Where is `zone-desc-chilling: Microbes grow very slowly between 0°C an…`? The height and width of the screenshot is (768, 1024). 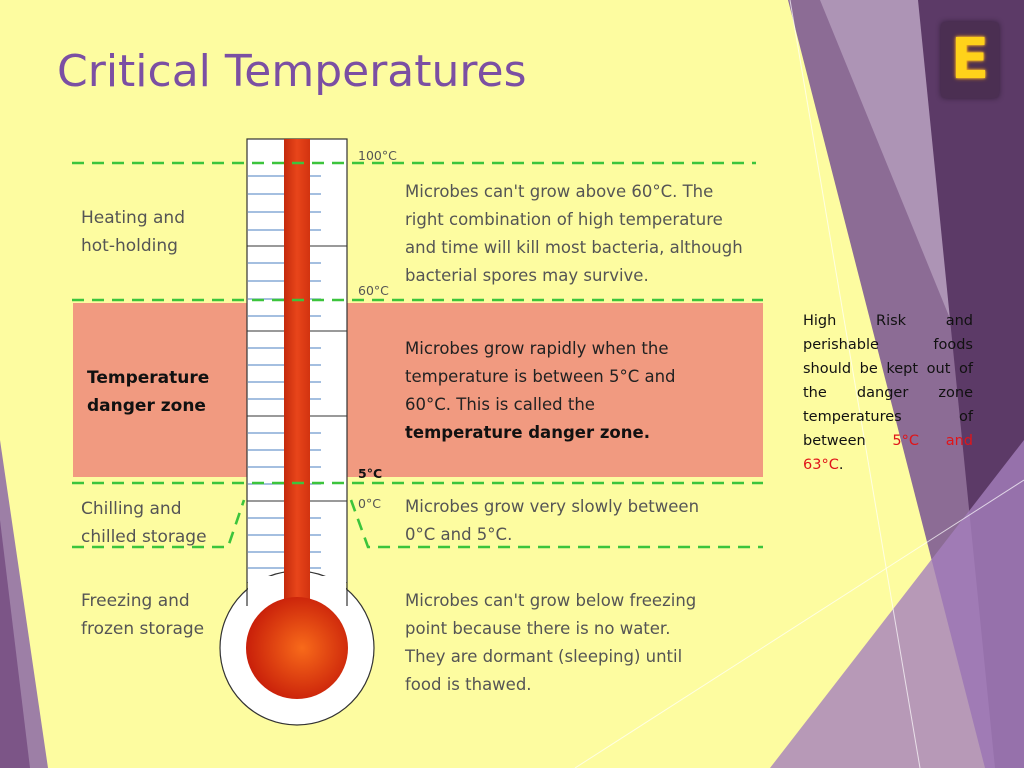 zone-desc-chilling: Microbes grow very slowly between 0°C an… is located at coordinates (554, 520).